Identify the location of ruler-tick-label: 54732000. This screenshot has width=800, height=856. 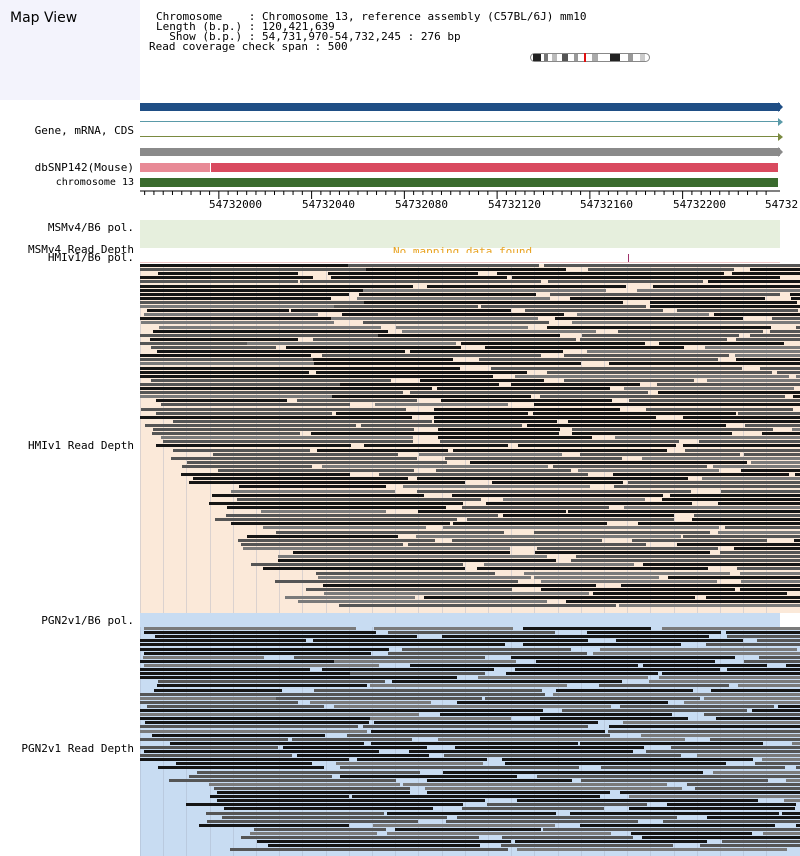
(235, 204).